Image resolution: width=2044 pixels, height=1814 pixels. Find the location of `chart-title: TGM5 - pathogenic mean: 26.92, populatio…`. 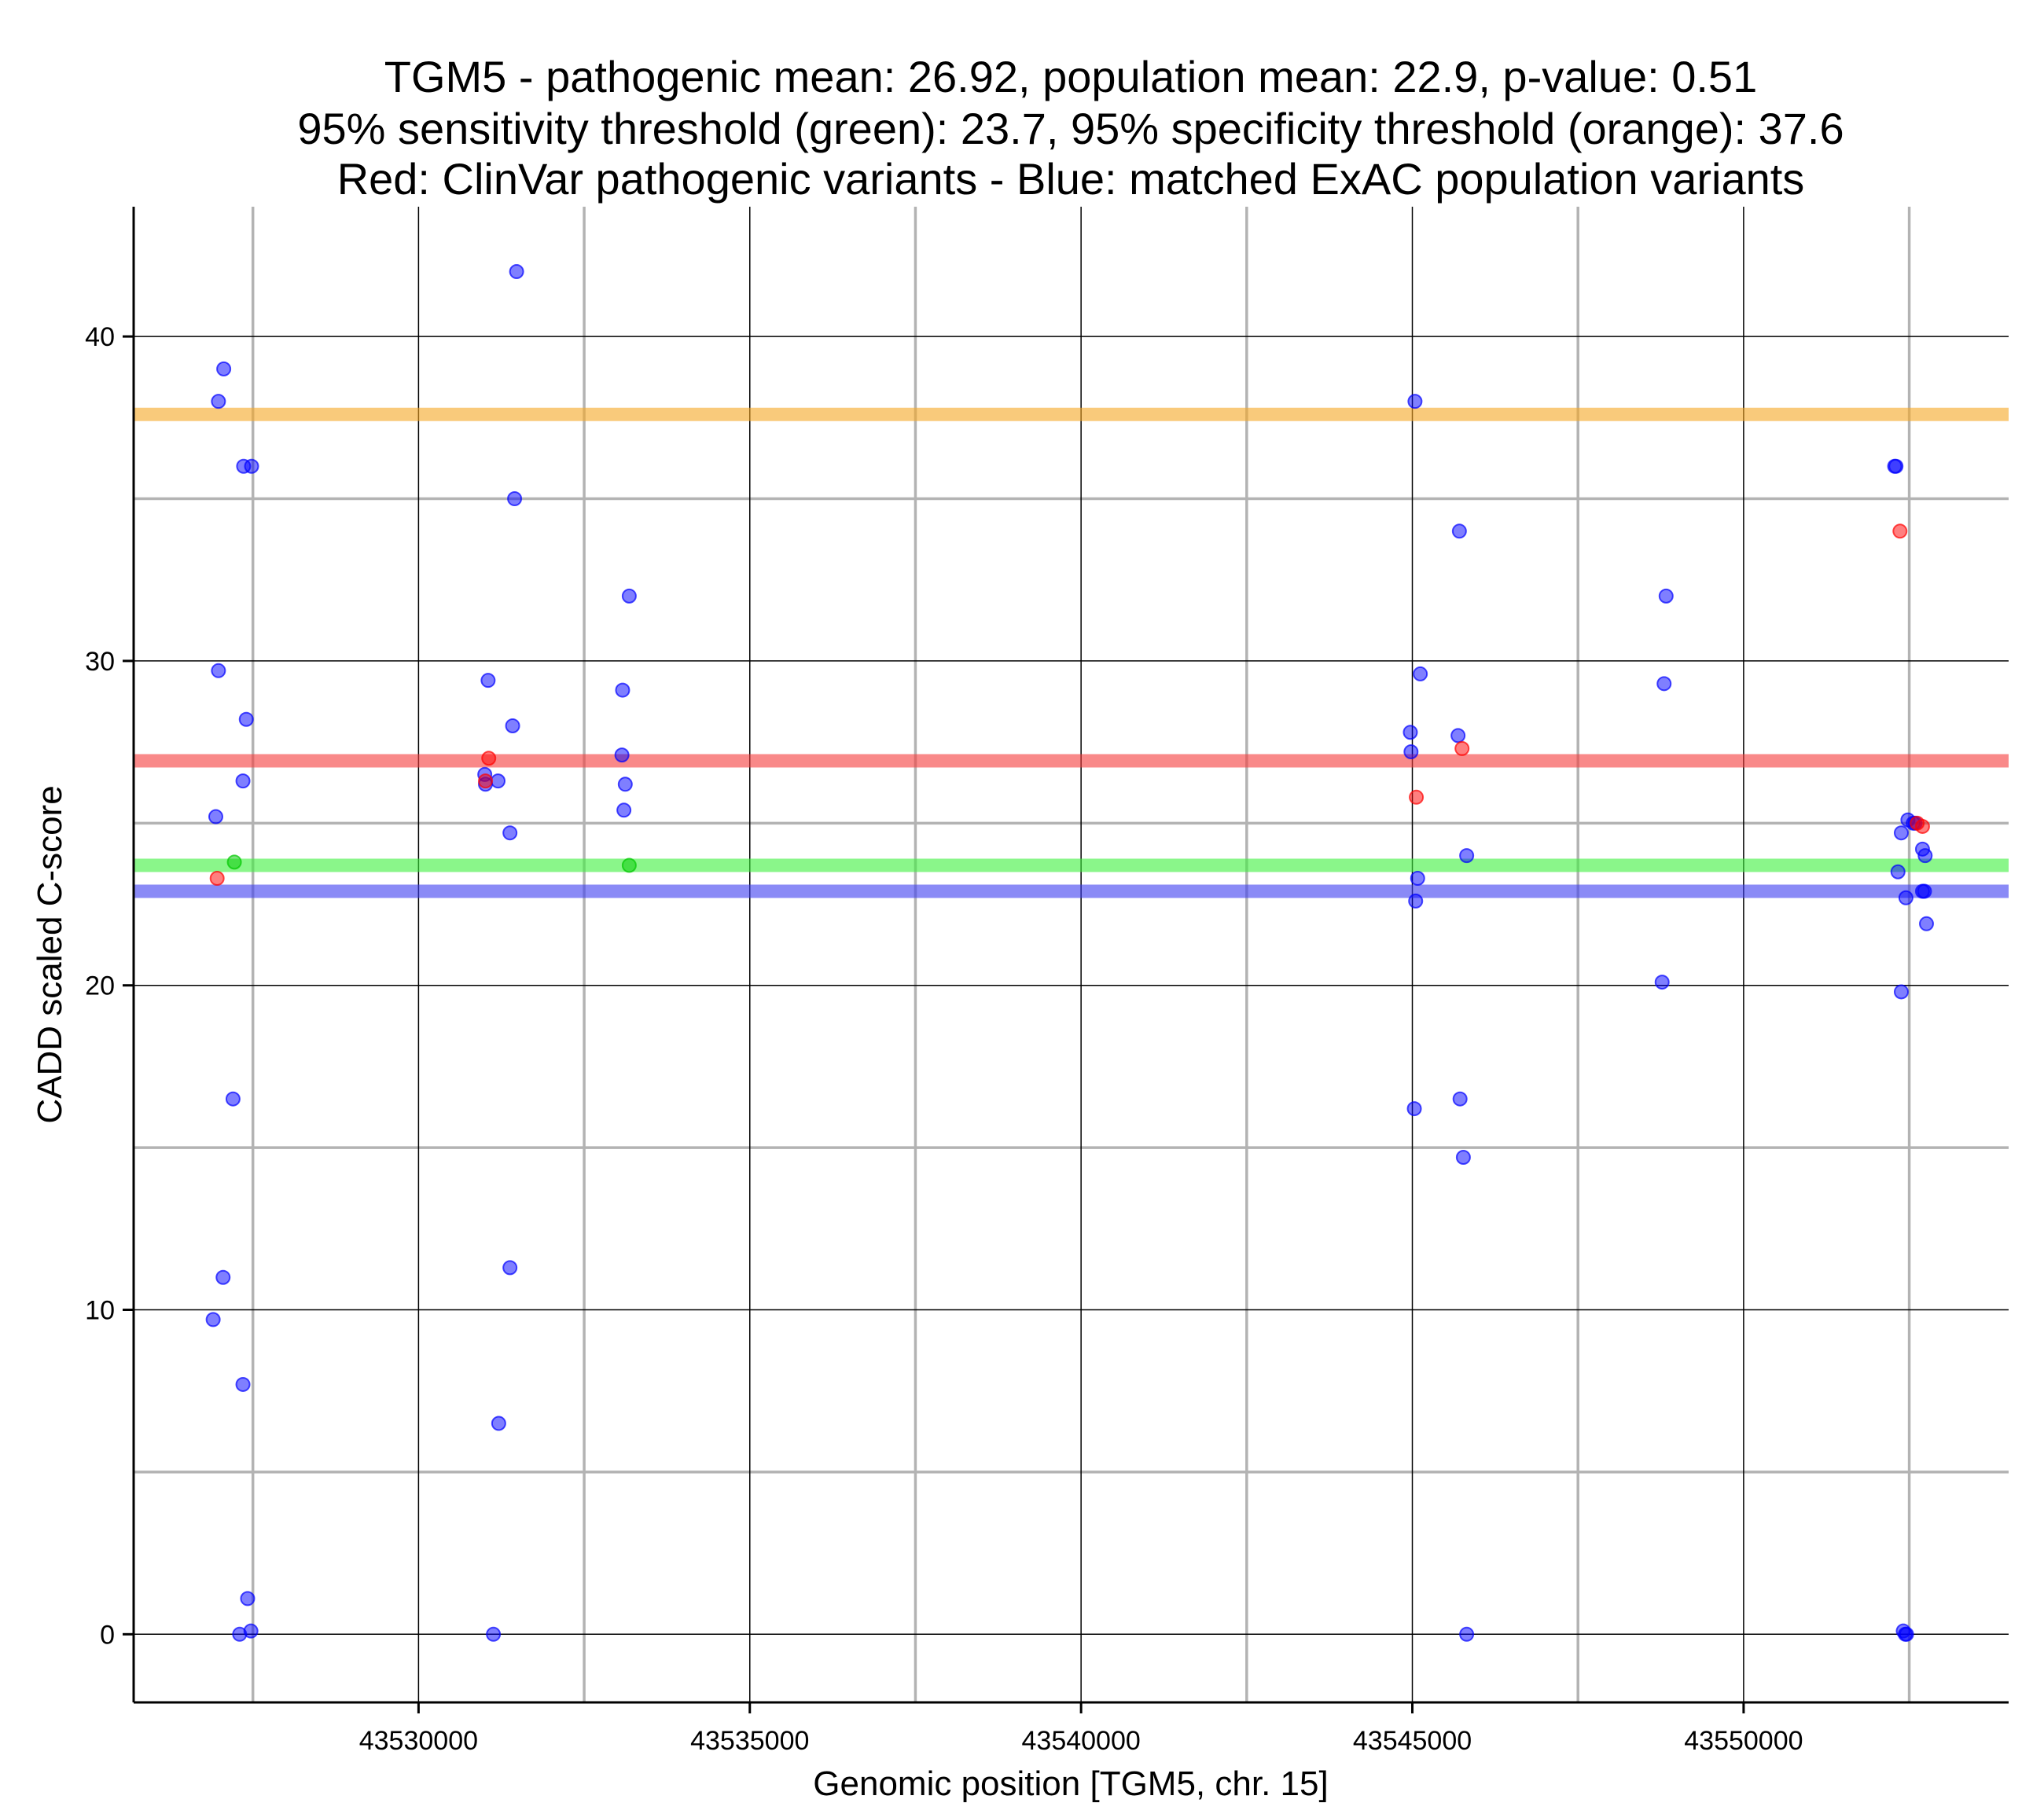

chart-title: TGM5 - pathogenic mean: 26.92, populatio… is located at coordinates (1071, 128).